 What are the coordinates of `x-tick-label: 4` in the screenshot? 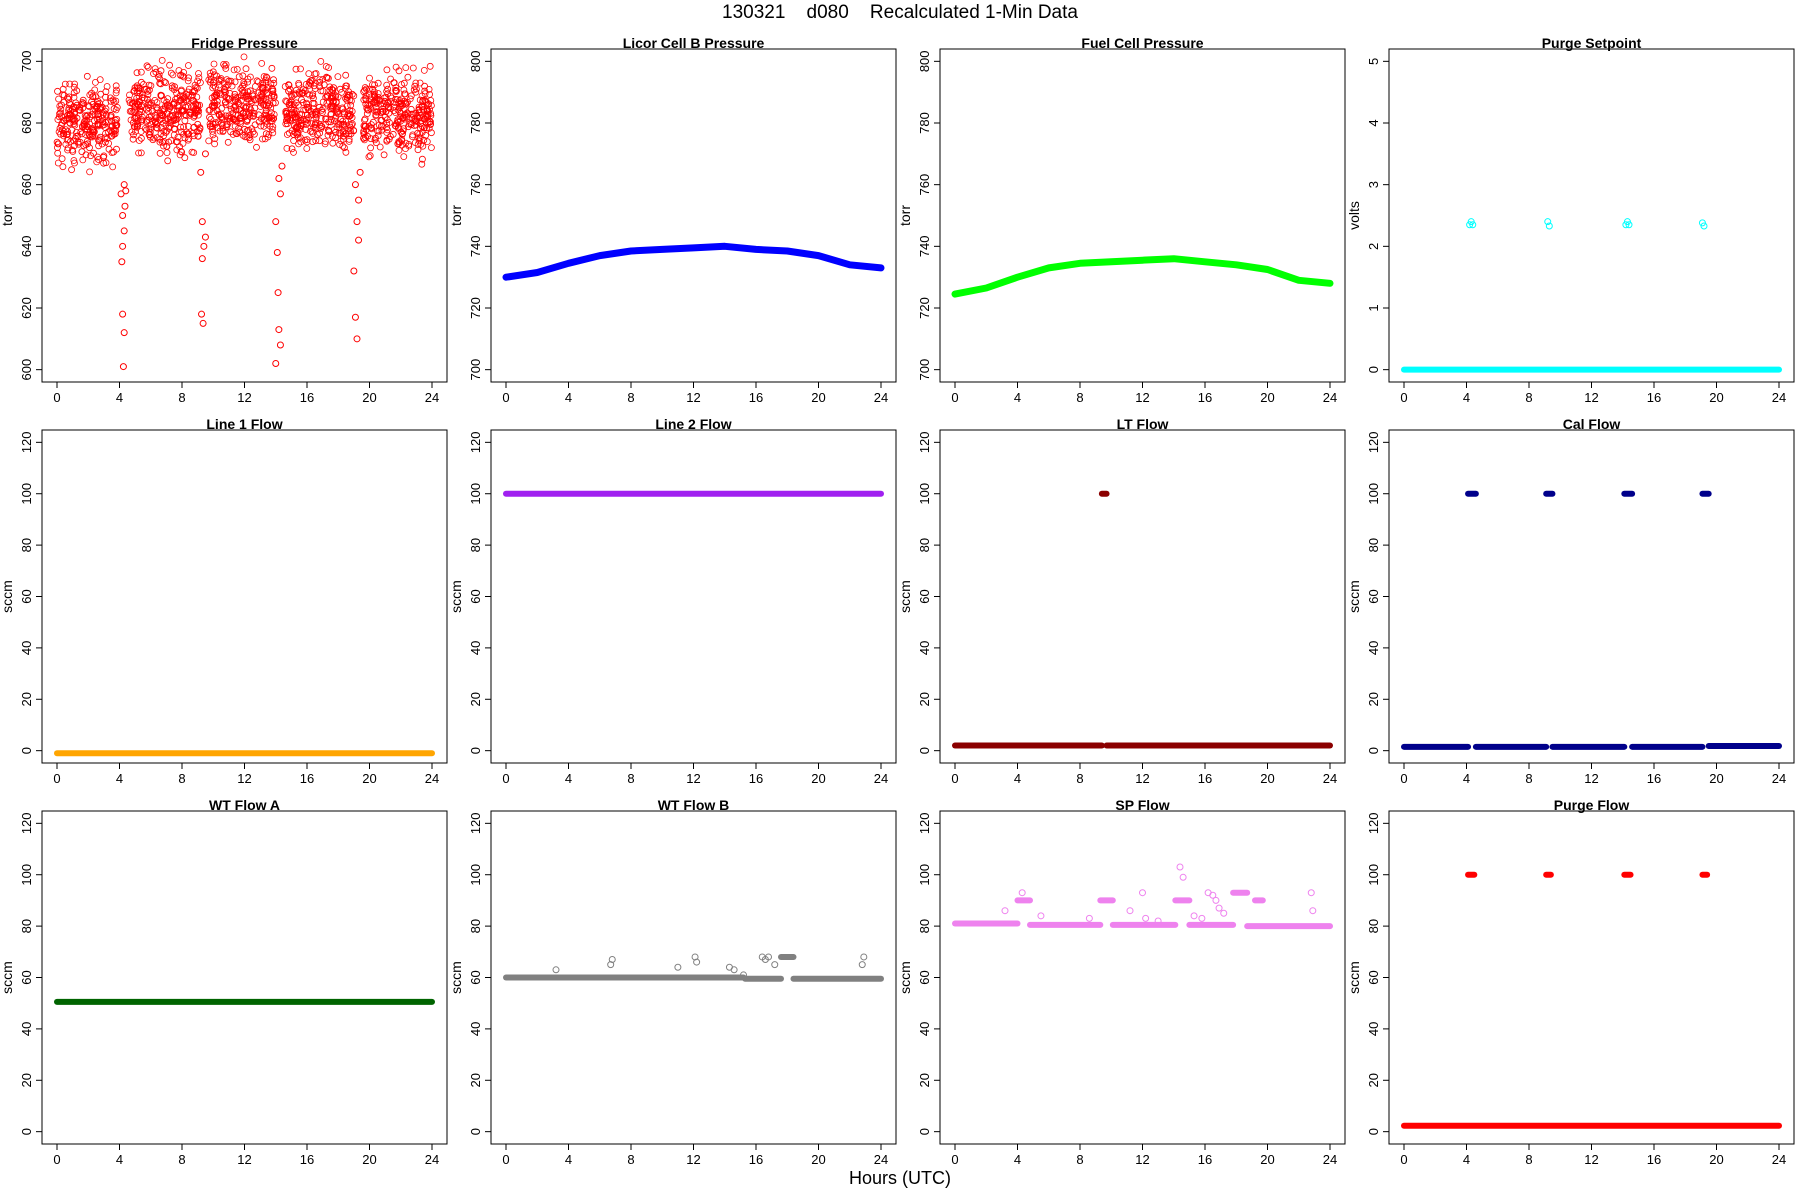 It's located at (568, 397).